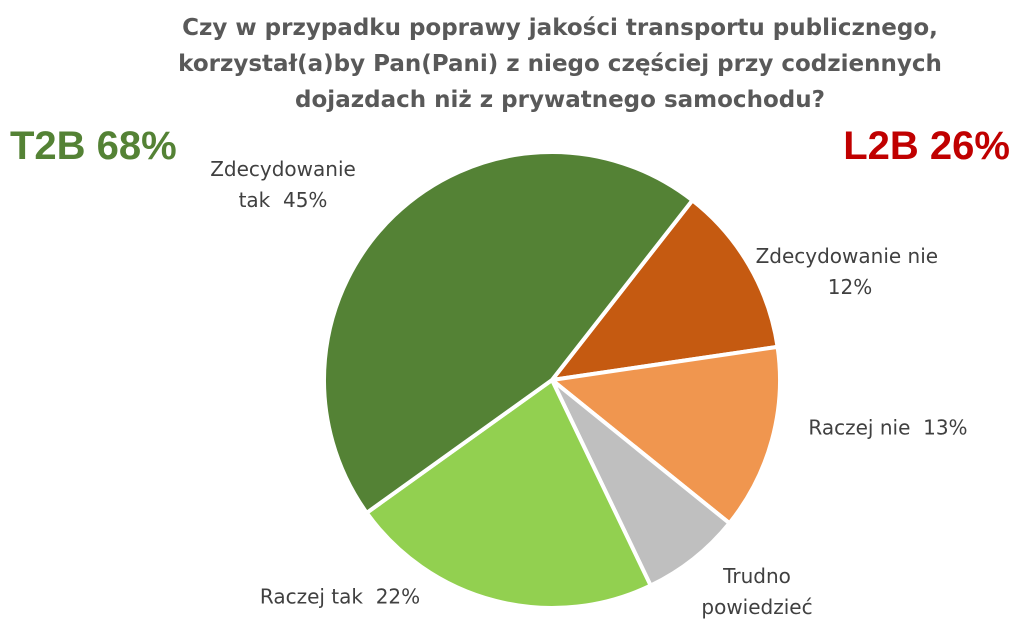  I want to click on value-label: 45%, so click(305, 200).